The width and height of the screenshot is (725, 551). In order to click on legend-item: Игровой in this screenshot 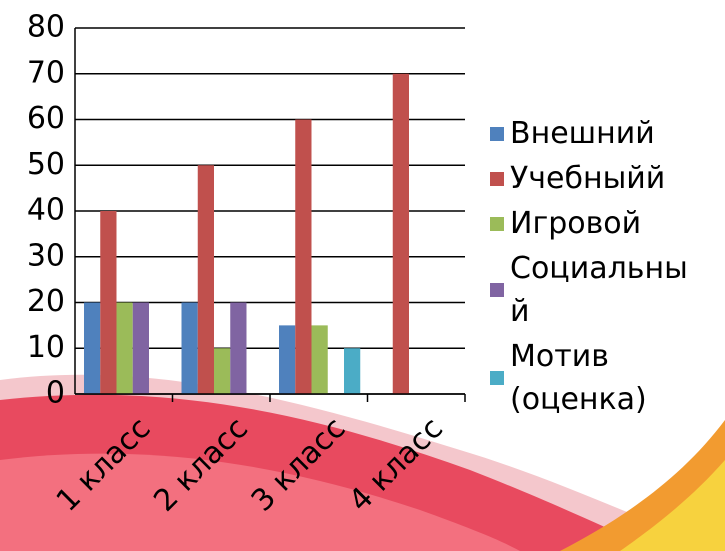, I will do `click(592, 223)`.